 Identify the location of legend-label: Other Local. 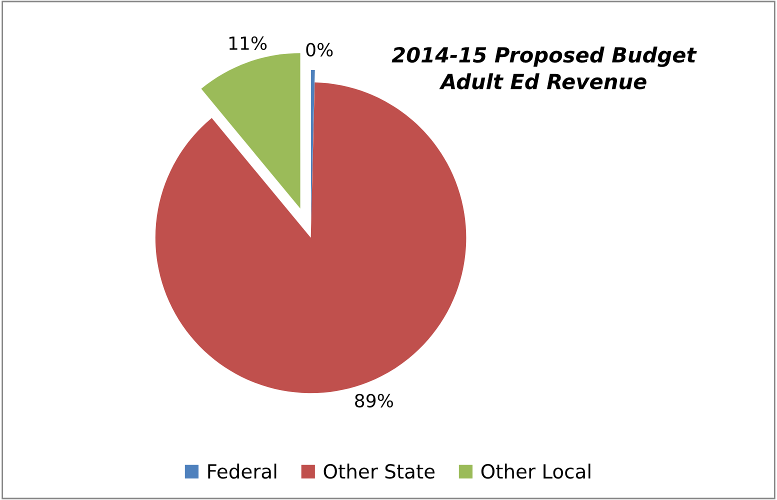
(535, 471).